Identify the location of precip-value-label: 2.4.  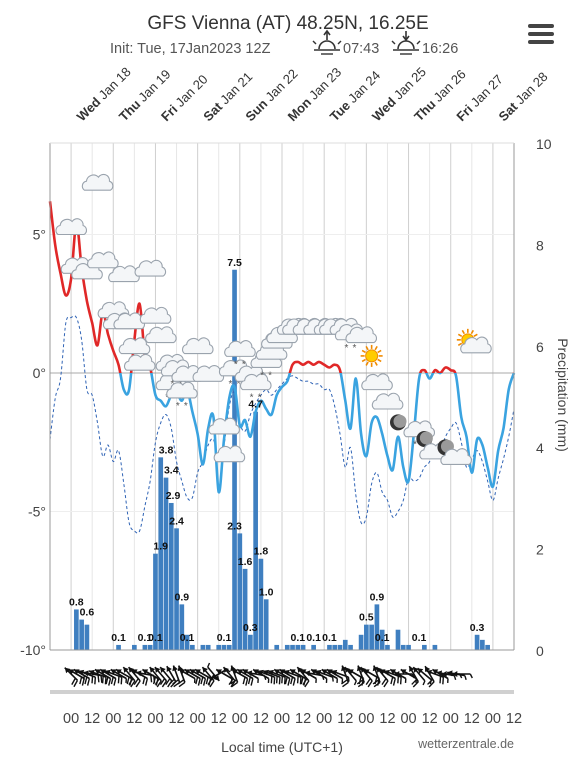
(176, 521).